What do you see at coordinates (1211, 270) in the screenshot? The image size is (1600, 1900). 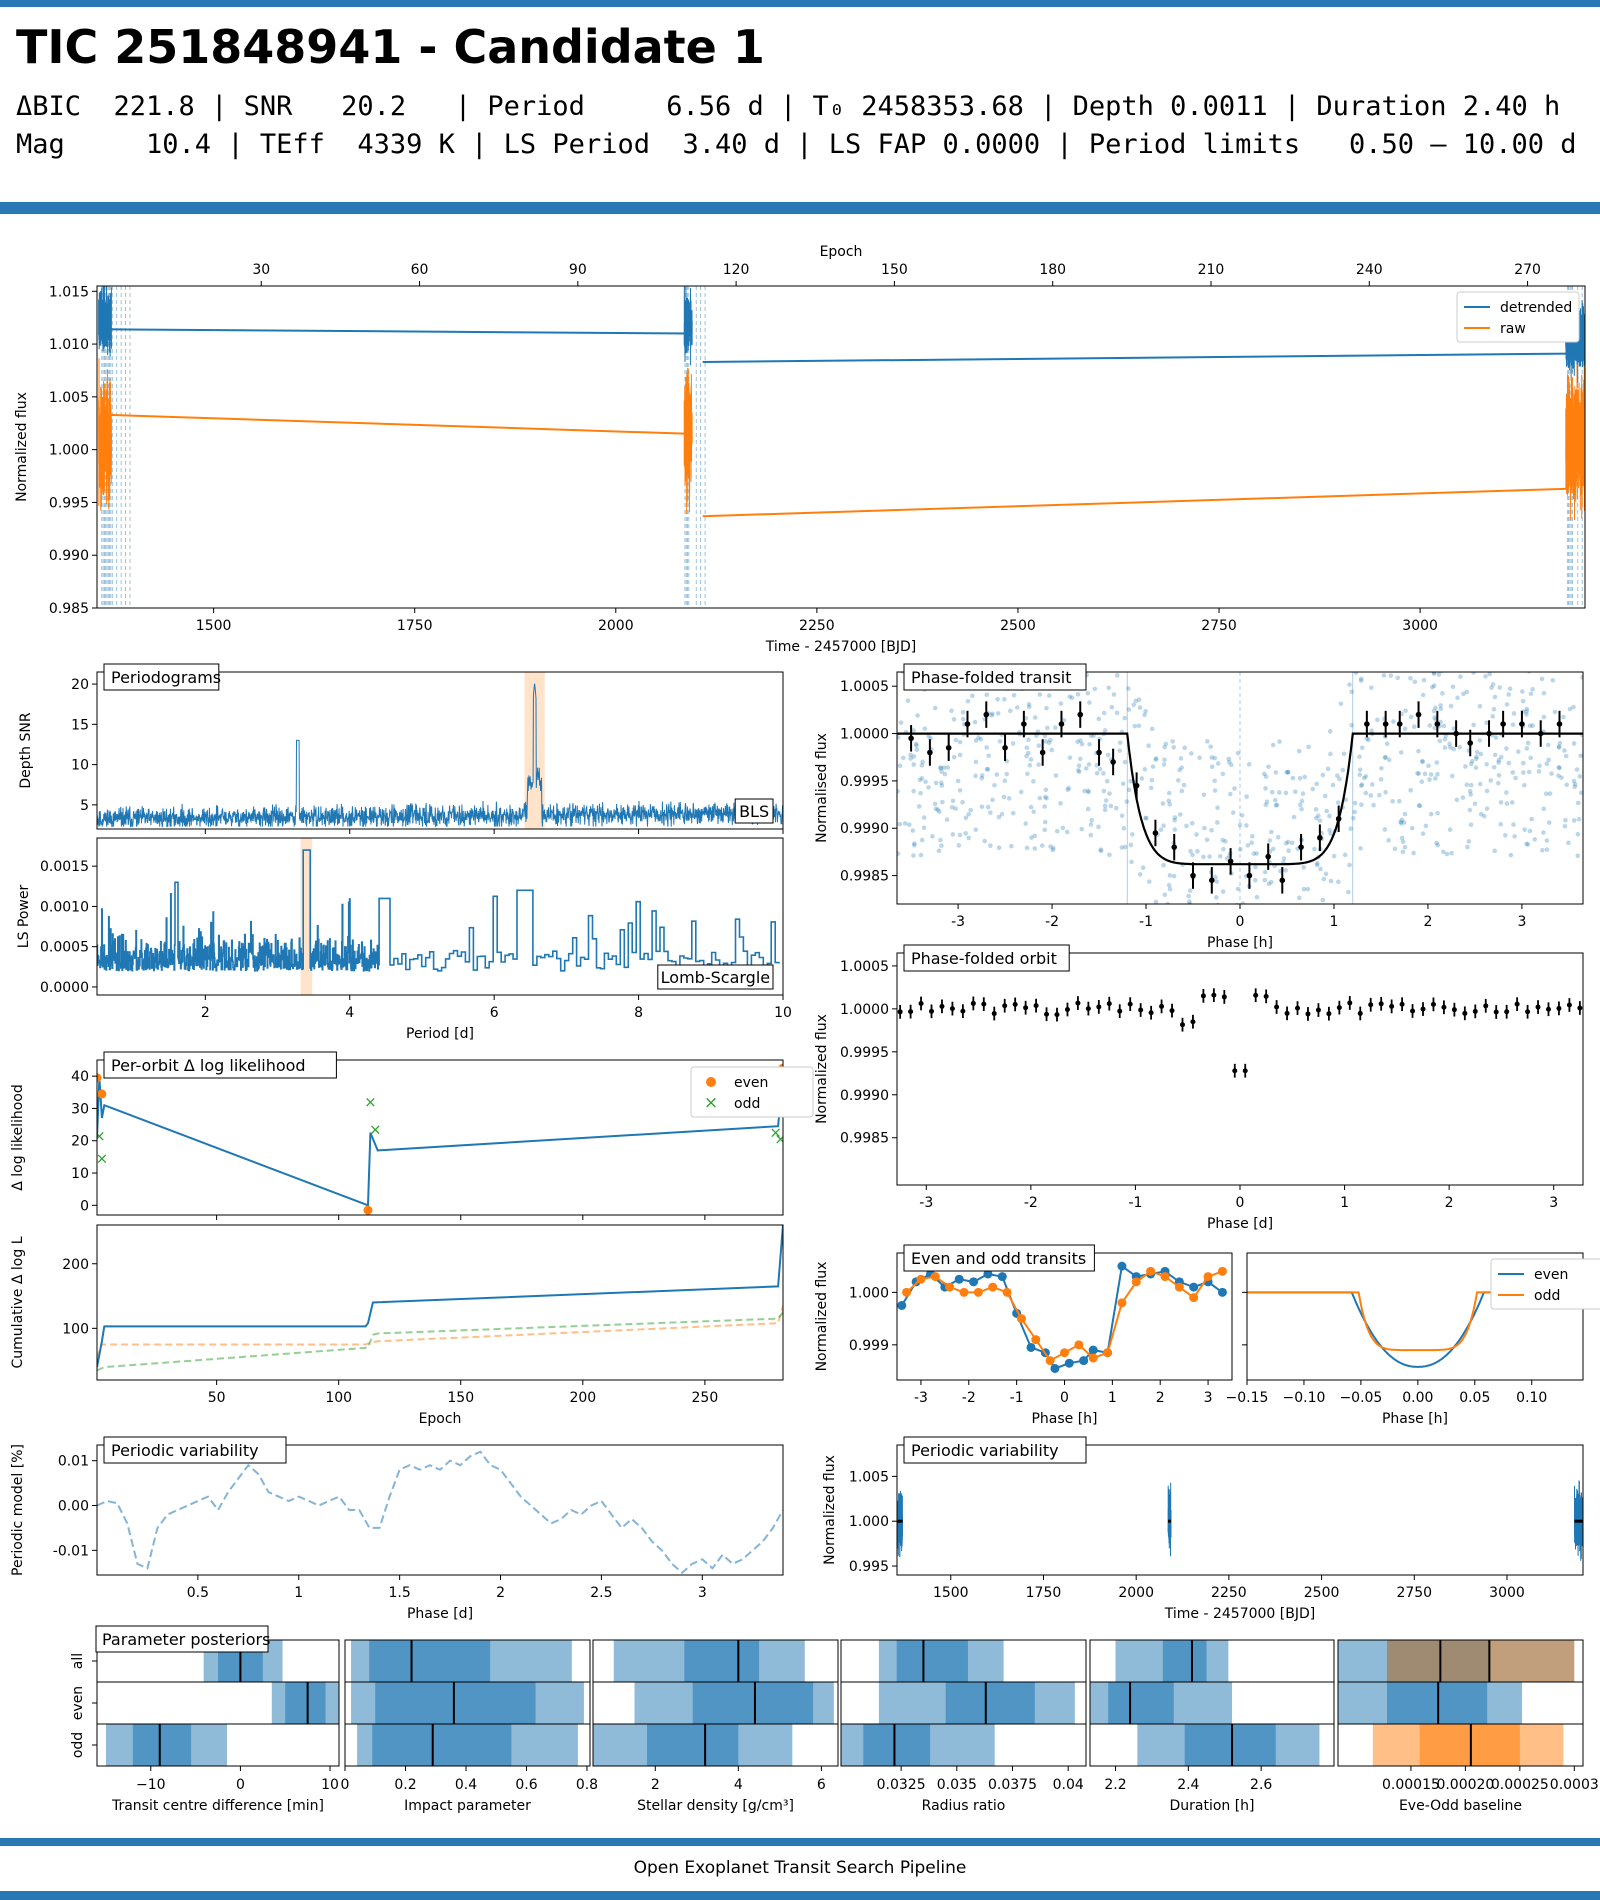 I see `epoch-tick-label: 210` at bounding box center [1211, 270].